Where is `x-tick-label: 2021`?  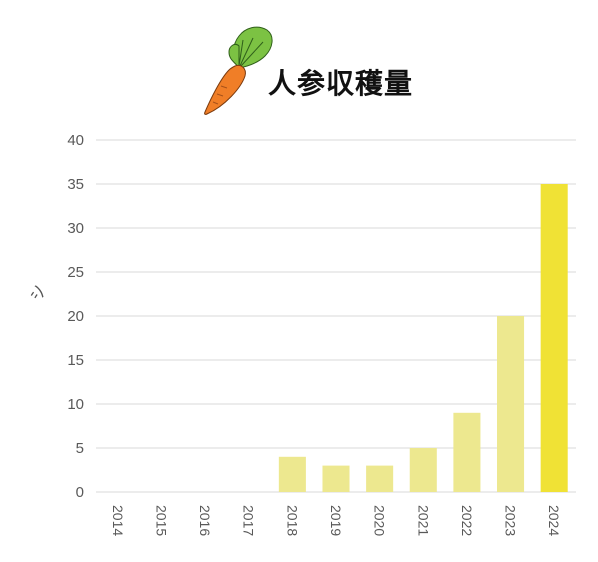 x-tick-label: 2021 is located at coordinates (423, 520).